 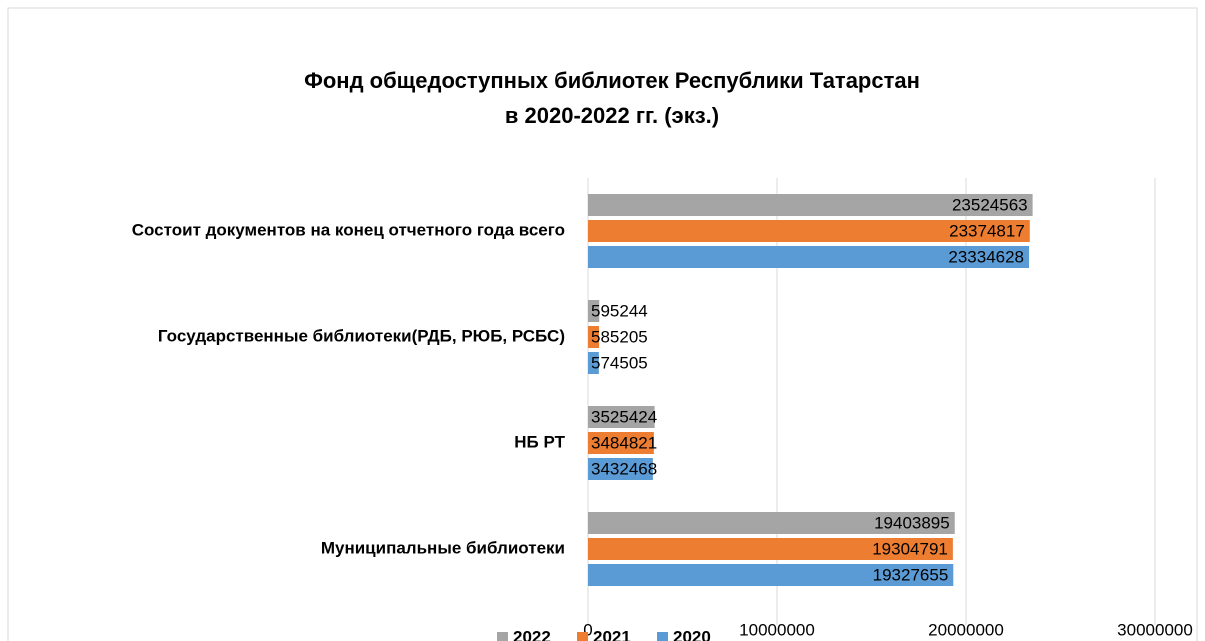 I want to click on data-label: 574505, so click(x=619, y=362).